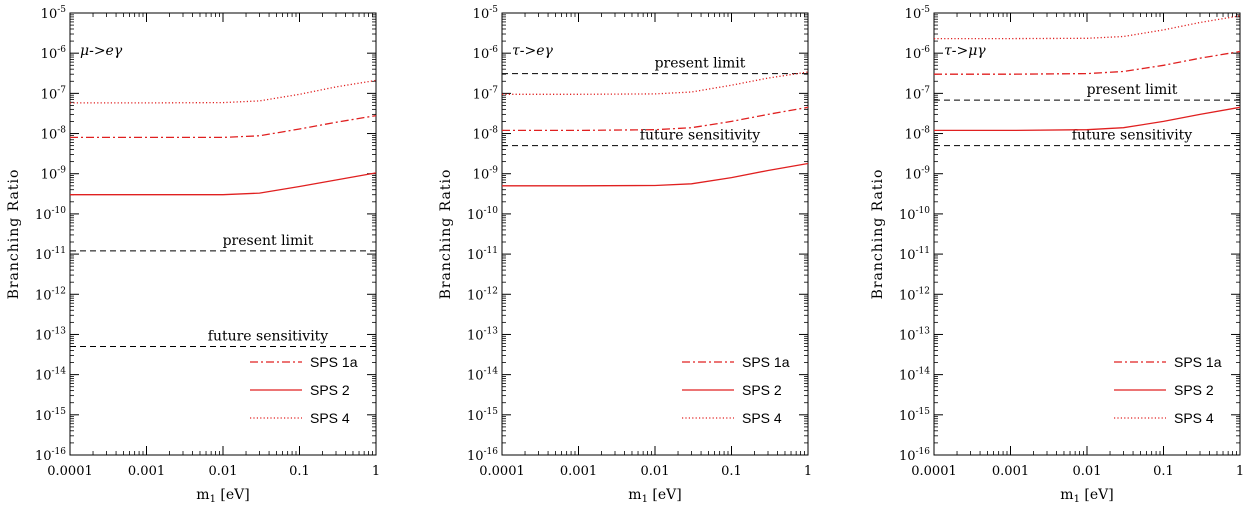  Describe the element at coordinates (965, 51) in the screenshot. I see `panel-title: τ->μγ` at that location.